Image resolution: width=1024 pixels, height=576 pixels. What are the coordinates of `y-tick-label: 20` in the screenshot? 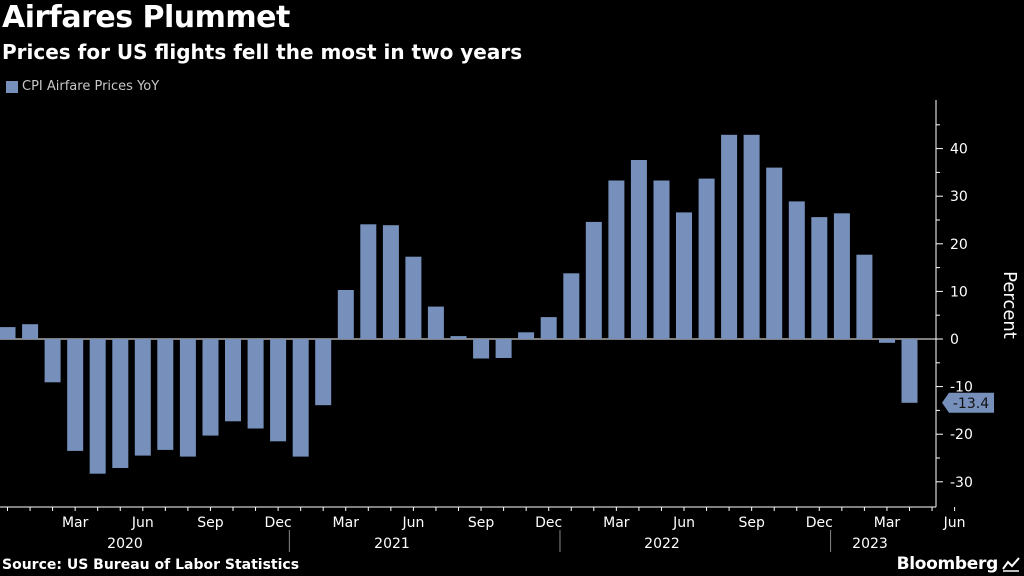 It's located at (959, 245).